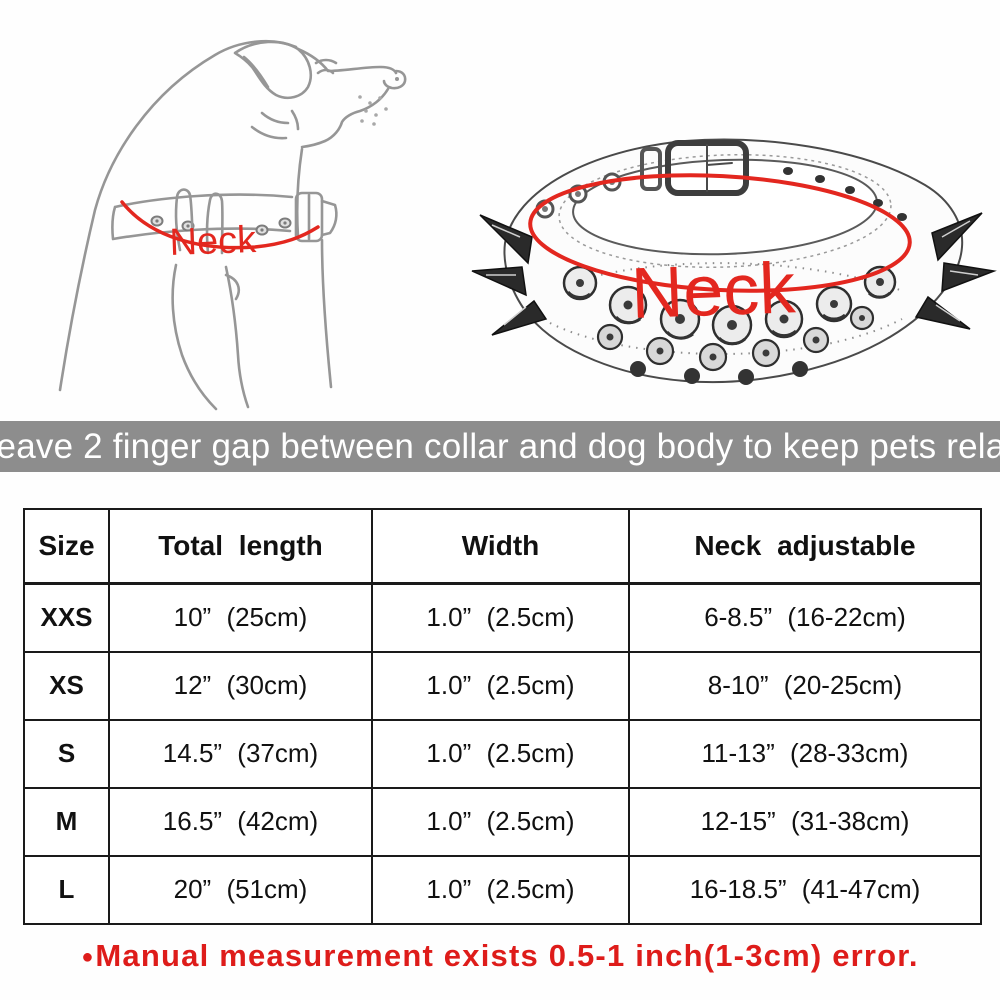  What do you see at coordinates (309, 217) in the screenshot?
I see `dog-collar-buckle` at bounding box center [309, 217].